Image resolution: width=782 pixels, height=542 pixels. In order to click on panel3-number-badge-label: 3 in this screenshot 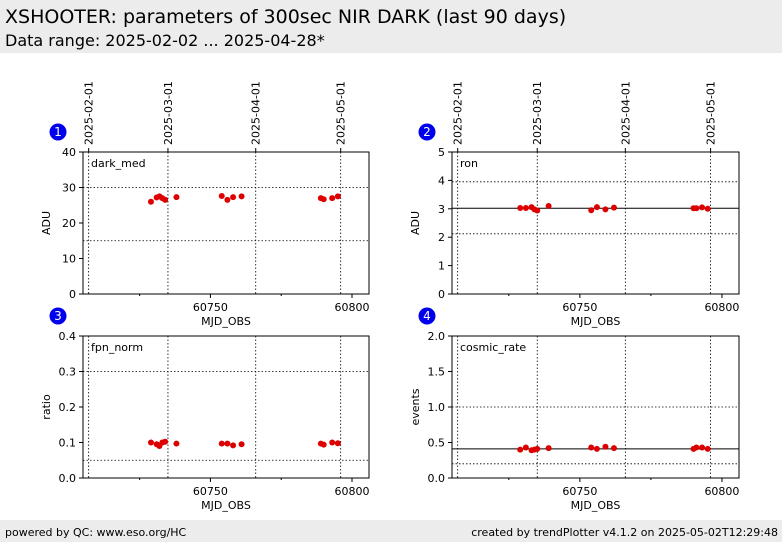, I will do `click(58, 316)`.